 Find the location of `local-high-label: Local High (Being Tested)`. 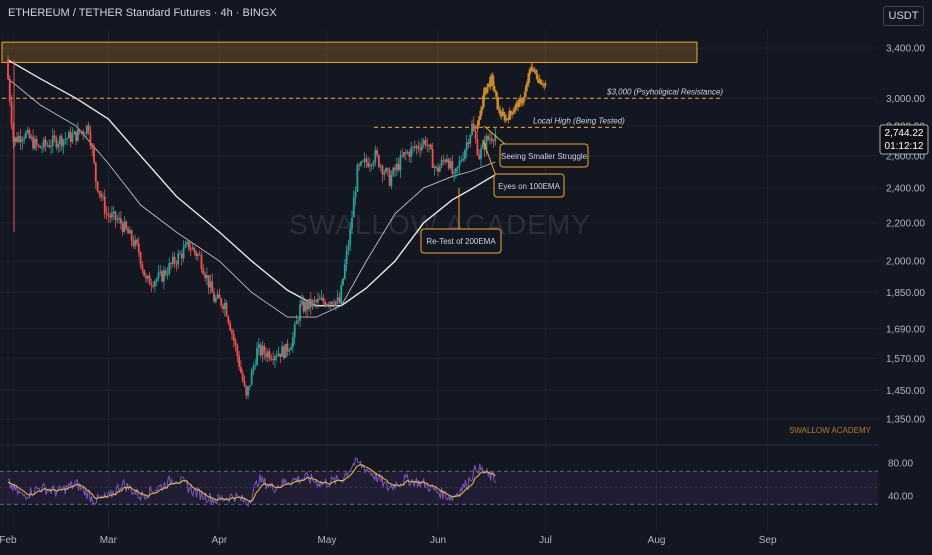

local-high-label: Local High (Being Tested) is located at coordinates (579, 120).